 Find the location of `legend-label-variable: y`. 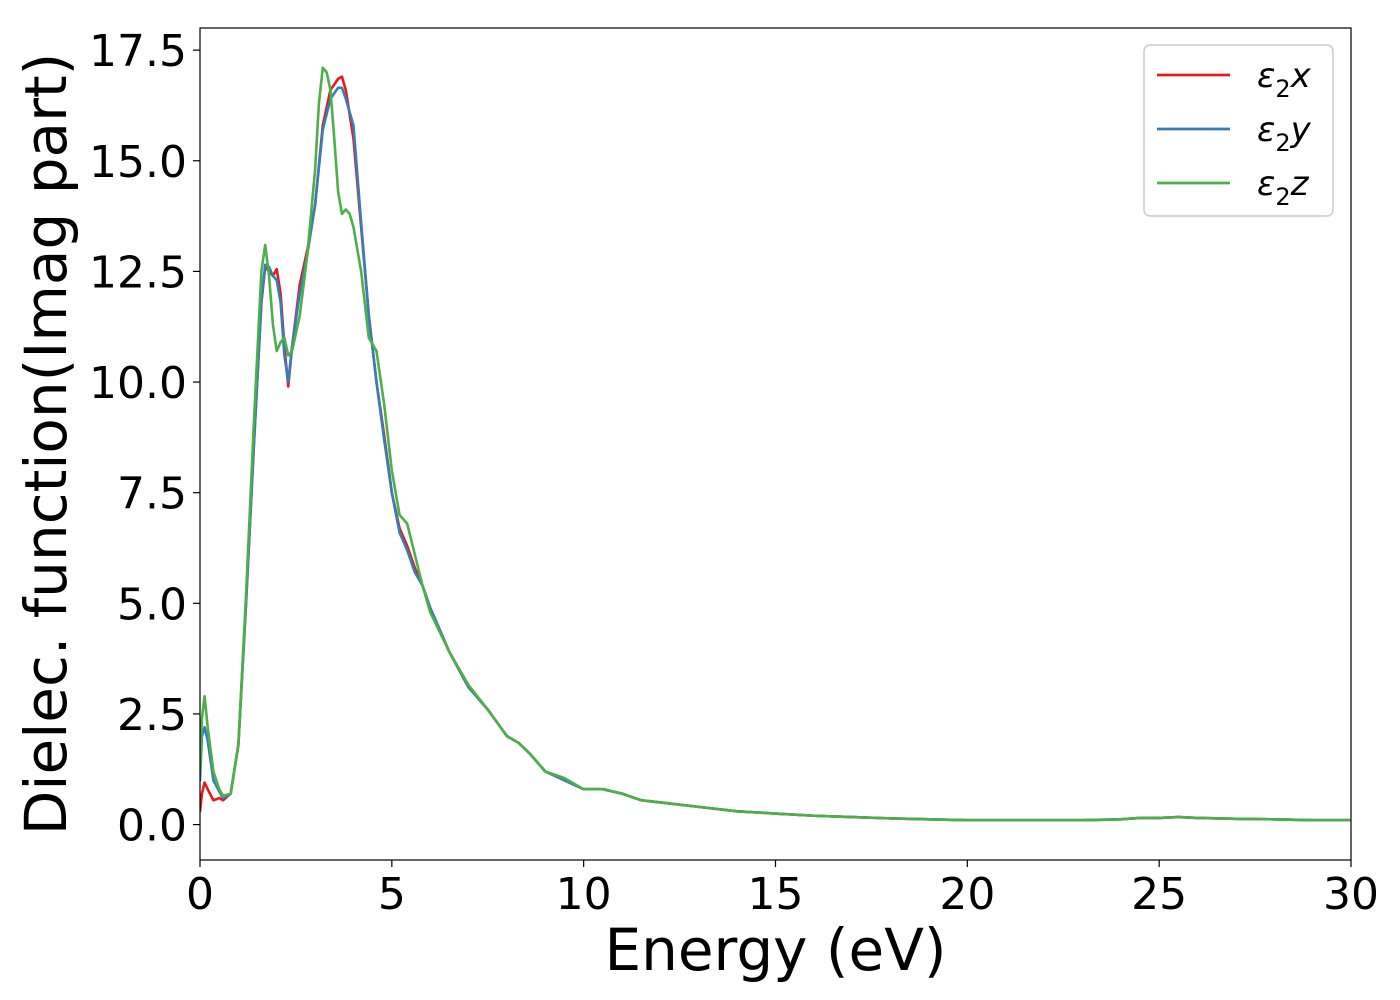

legend-label-variable: y is located at coordinates (1301, 130).